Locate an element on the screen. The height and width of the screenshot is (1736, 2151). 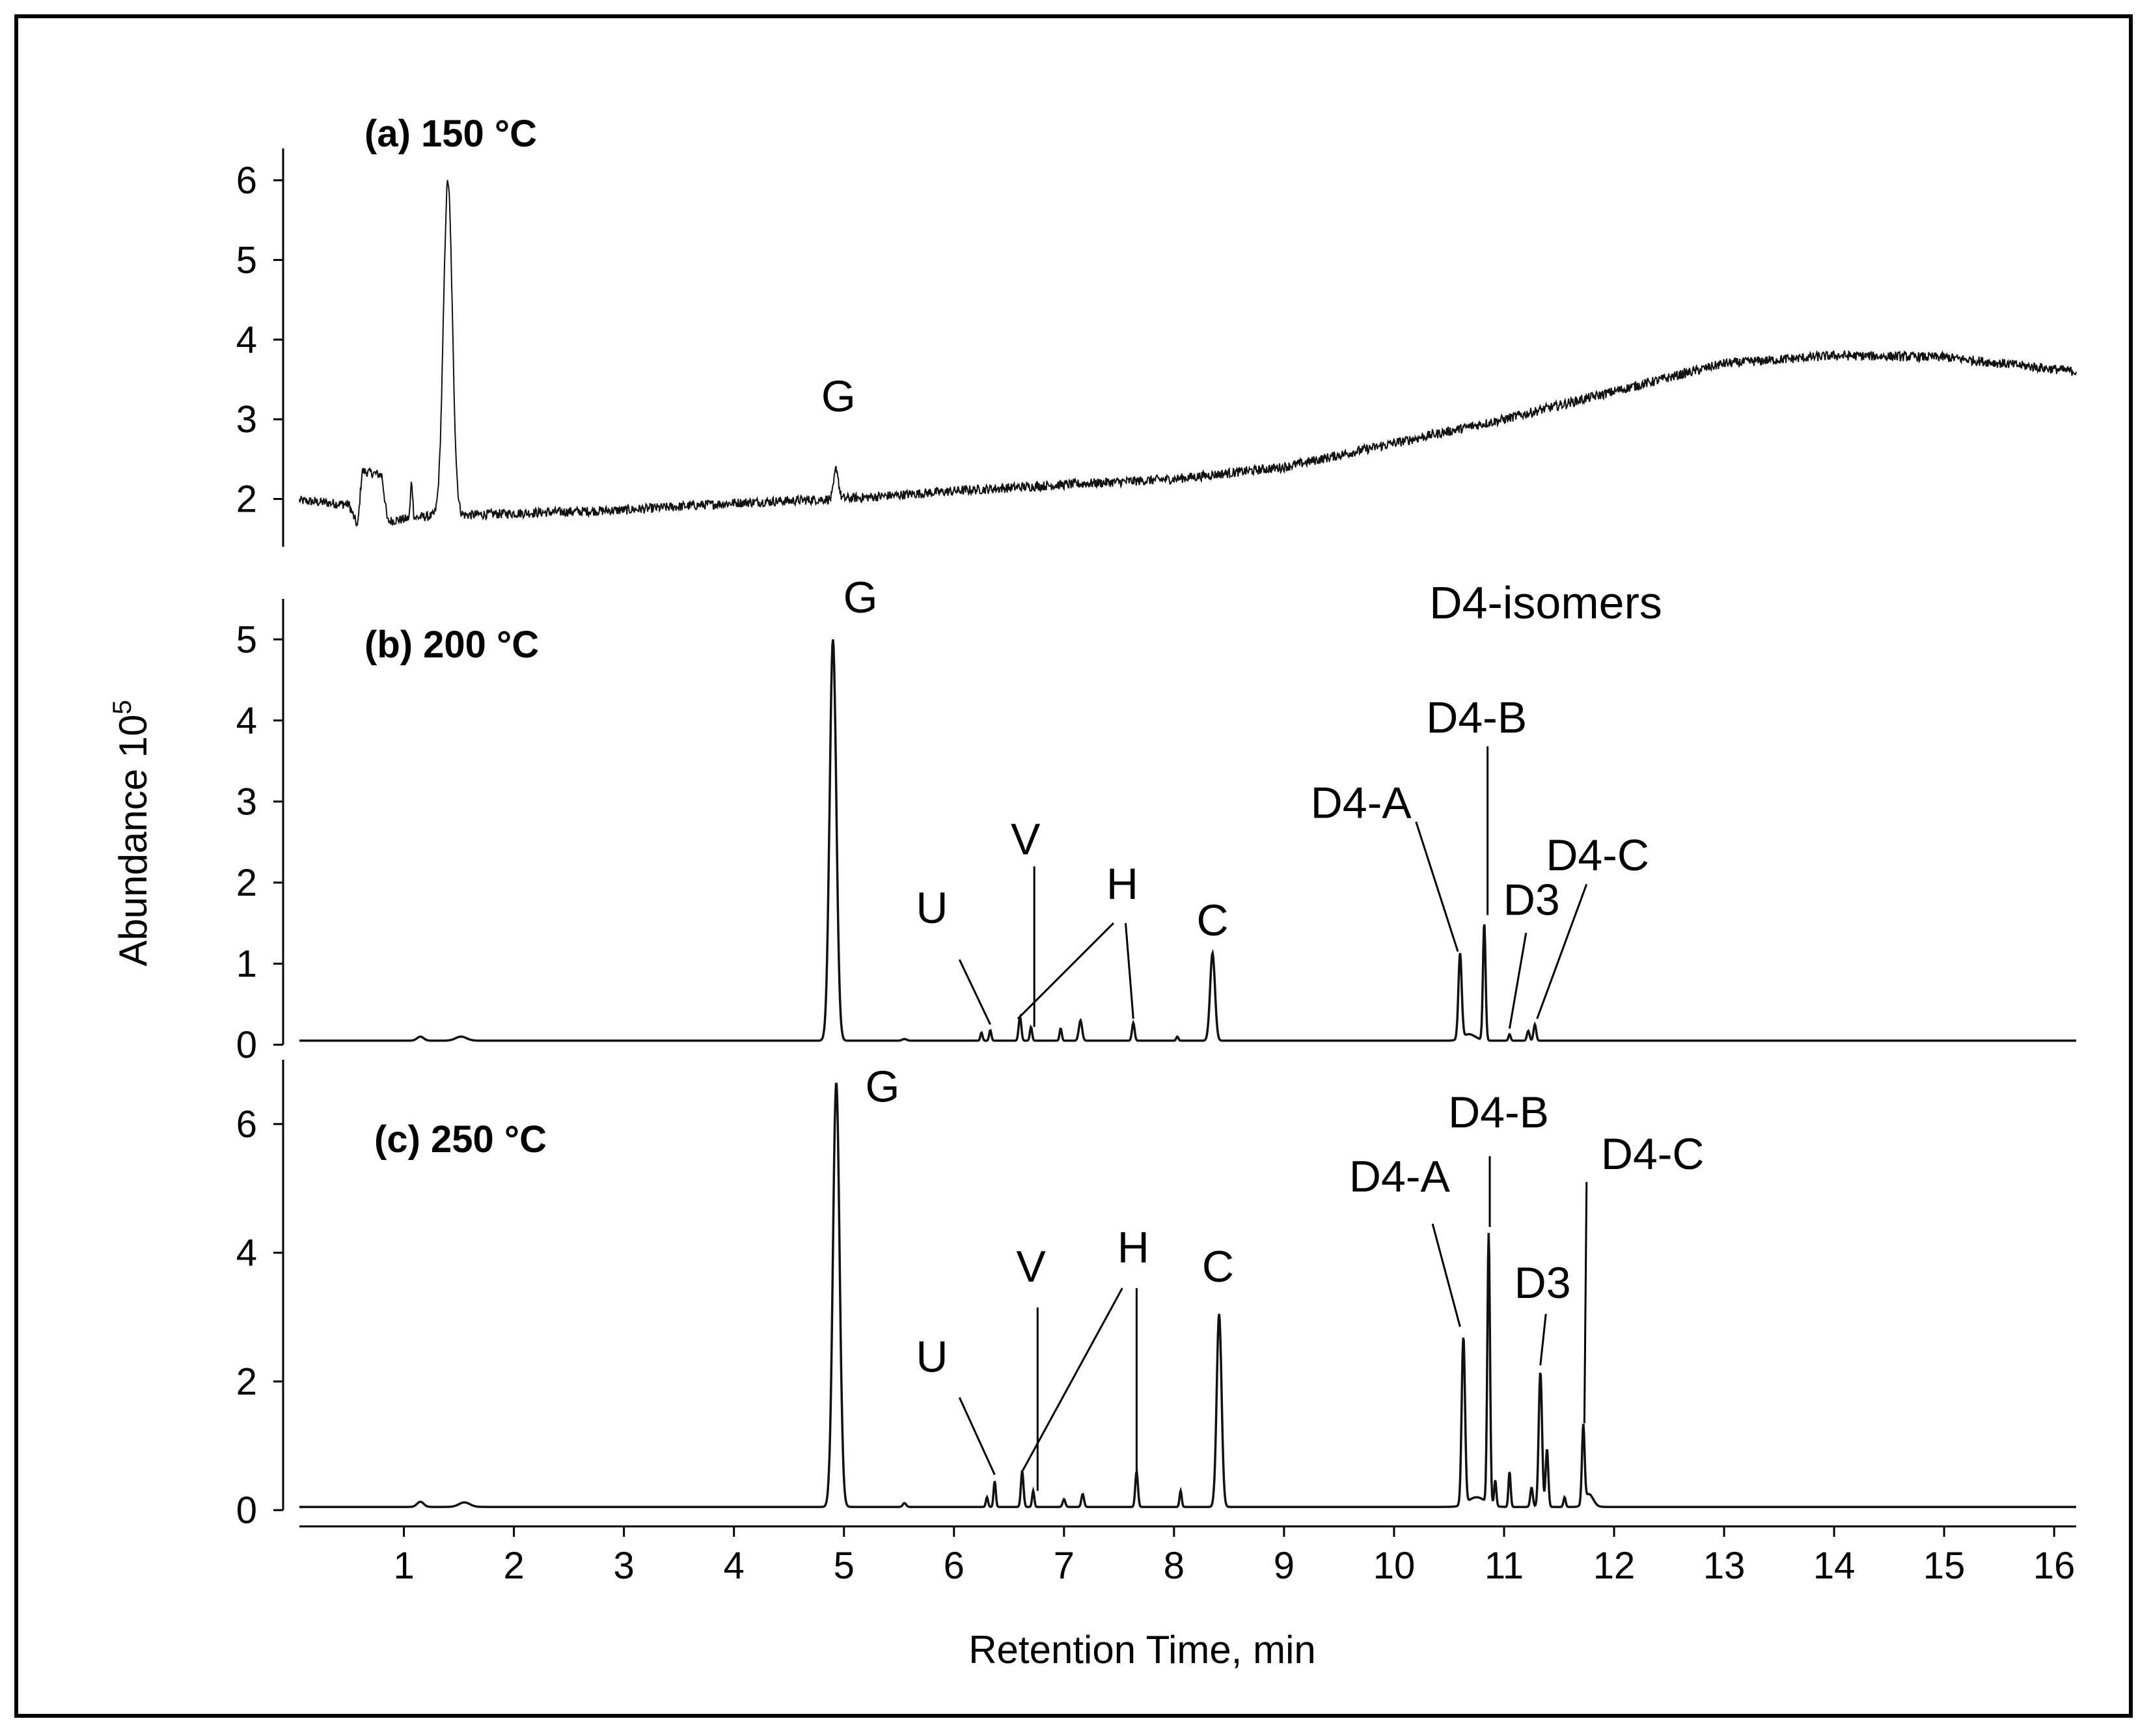
x-tick-label: 10 is located at coordinates (1395, 1566).